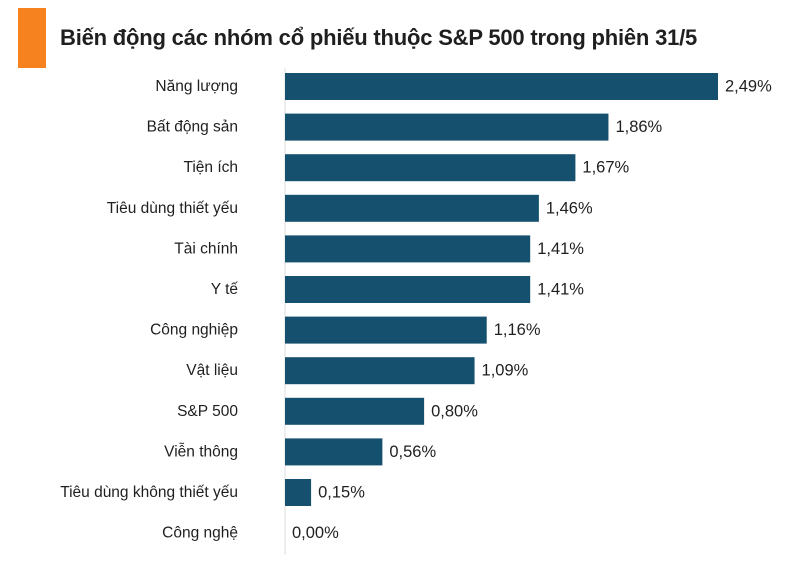  I want to click on category-label: Tiêu dùng không thiết yếu, so click(149, 492).